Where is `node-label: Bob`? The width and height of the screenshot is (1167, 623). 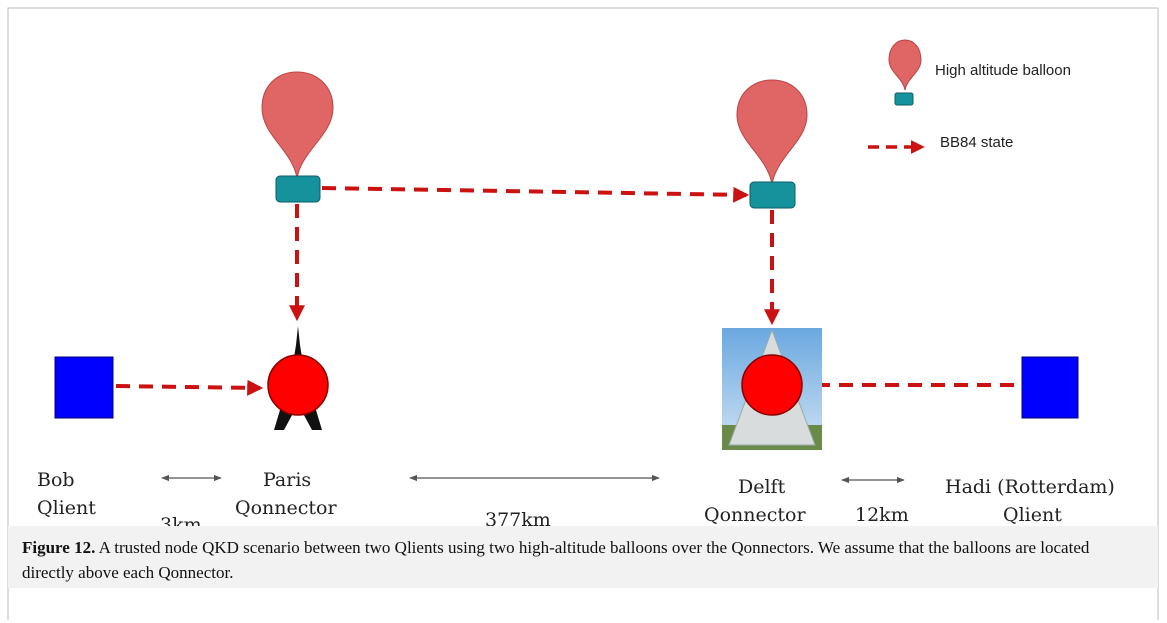
node-label: Bob is located at coordinates (56, 480).